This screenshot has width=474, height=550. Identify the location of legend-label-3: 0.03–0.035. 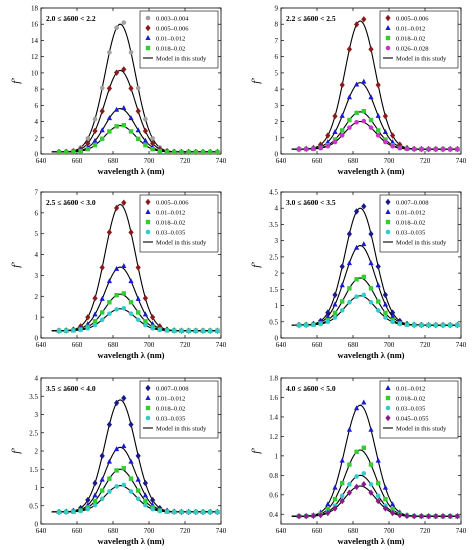
(410, 409).